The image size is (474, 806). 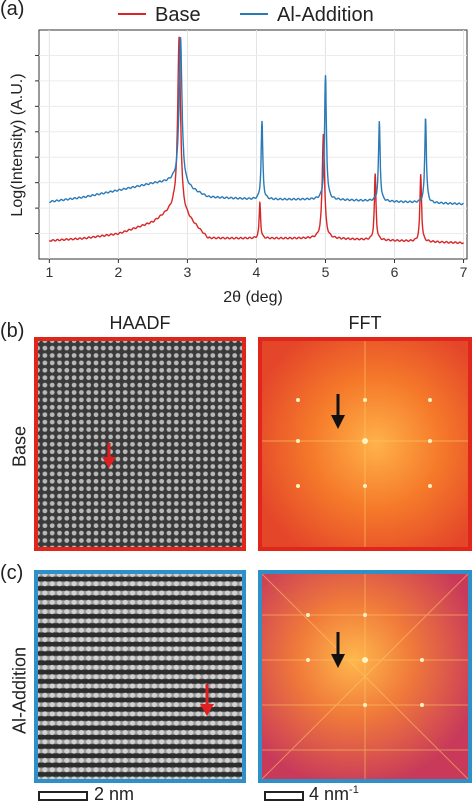 I want to click on haadf-image-al-addition, so click(x=140, y=676).